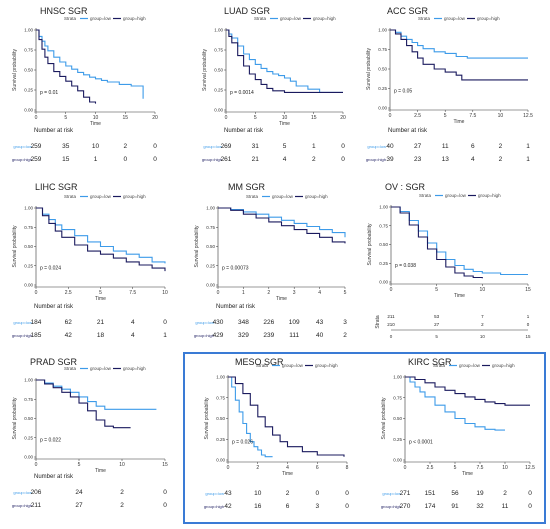 The image size is (550, 529). What do you see at coordinates (218, 50) in the screenshot?
I see `km-luad-ytick-label: 0.75` at bounding box center [218, 50].